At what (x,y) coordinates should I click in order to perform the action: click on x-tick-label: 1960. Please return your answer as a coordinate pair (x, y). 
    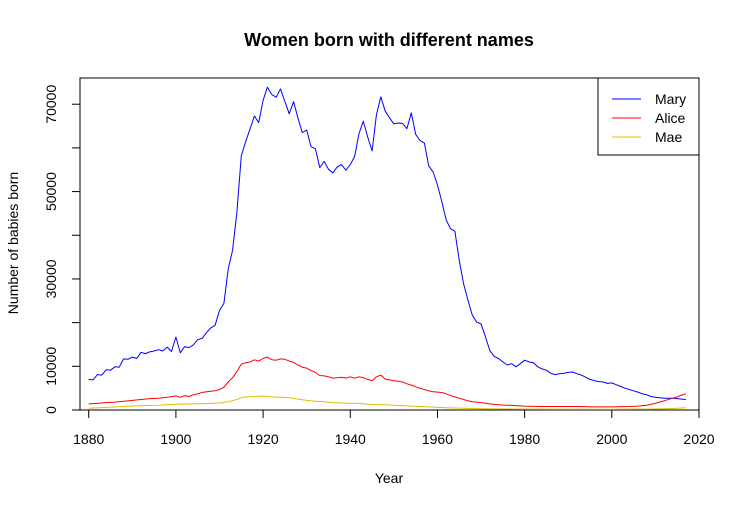
    Looking at the image, I should click on (437, 439).